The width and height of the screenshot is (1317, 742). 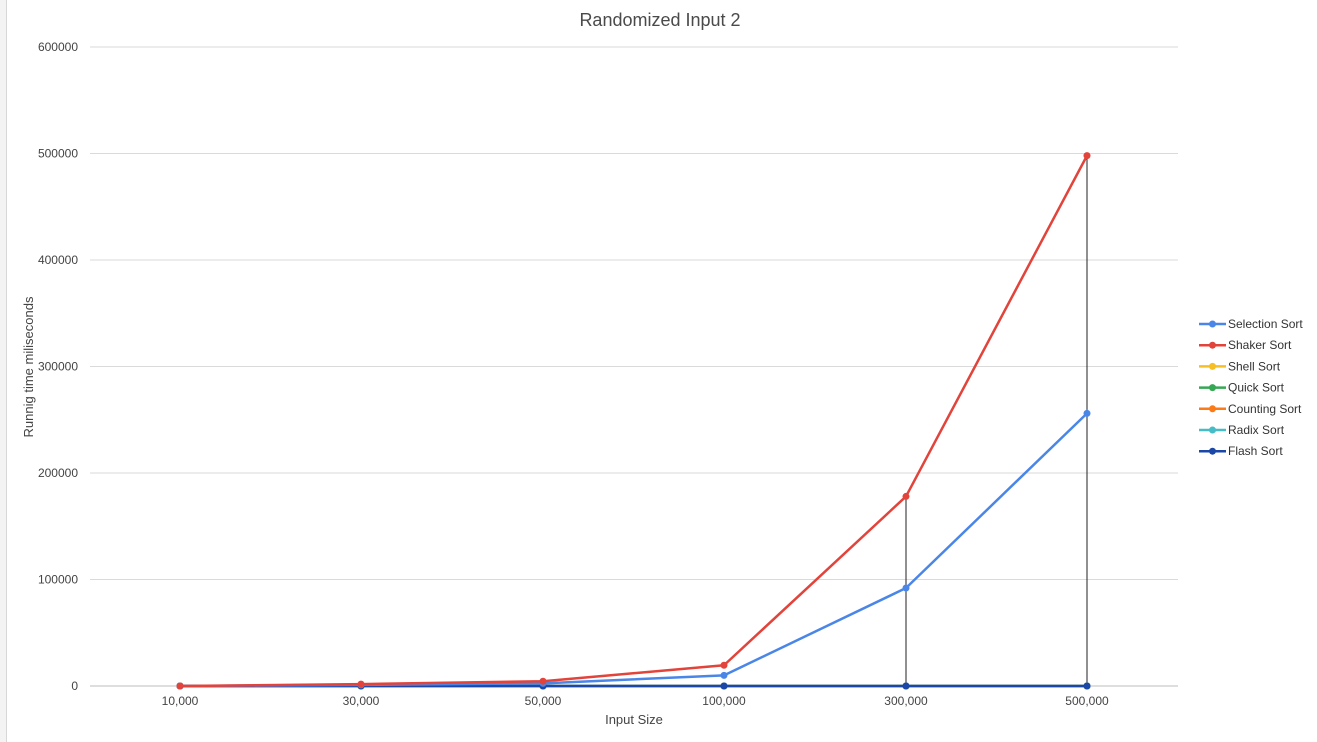 I want to click on legend-item-selection-sort: Selection Sort, so click(x=1251, y=324).